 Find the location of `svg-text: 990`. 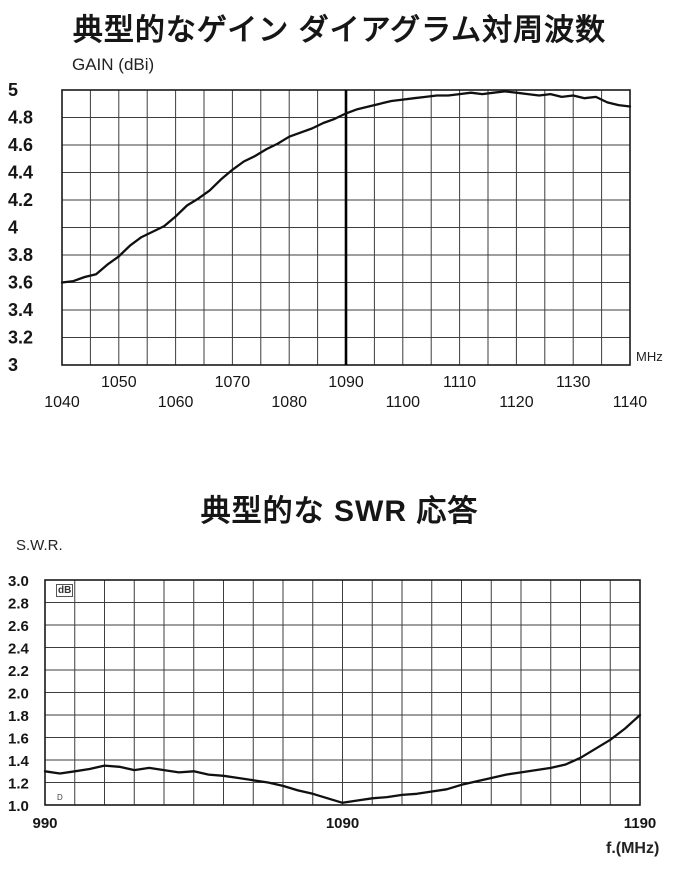

svg-text: 990 is located at coordinates (44, 823).